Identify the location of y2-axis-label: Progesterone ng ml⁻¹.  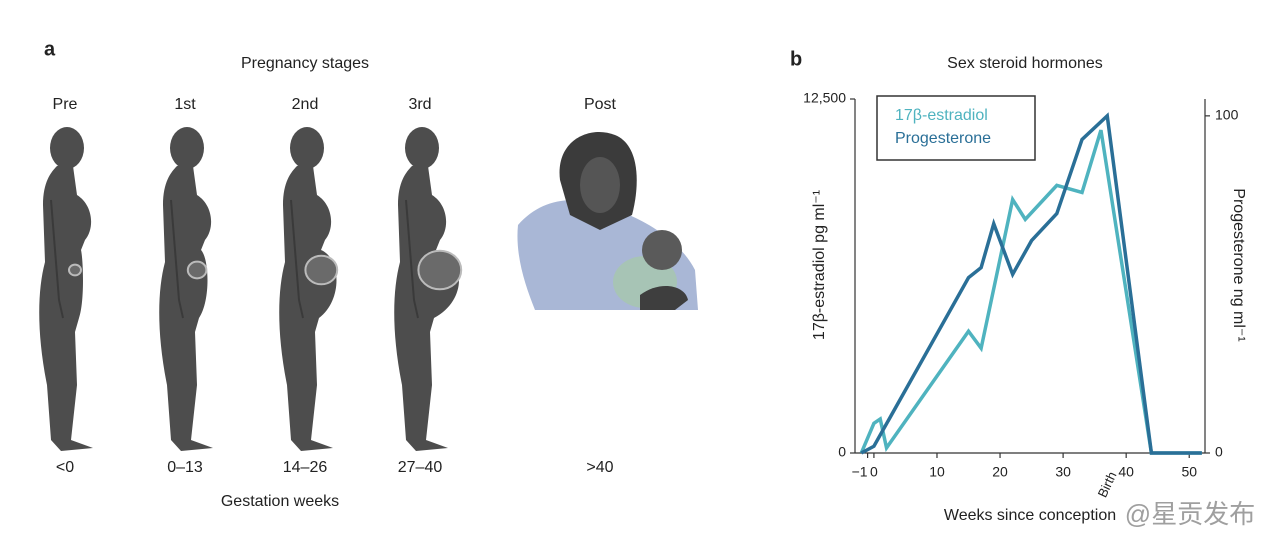
(1238, 264).